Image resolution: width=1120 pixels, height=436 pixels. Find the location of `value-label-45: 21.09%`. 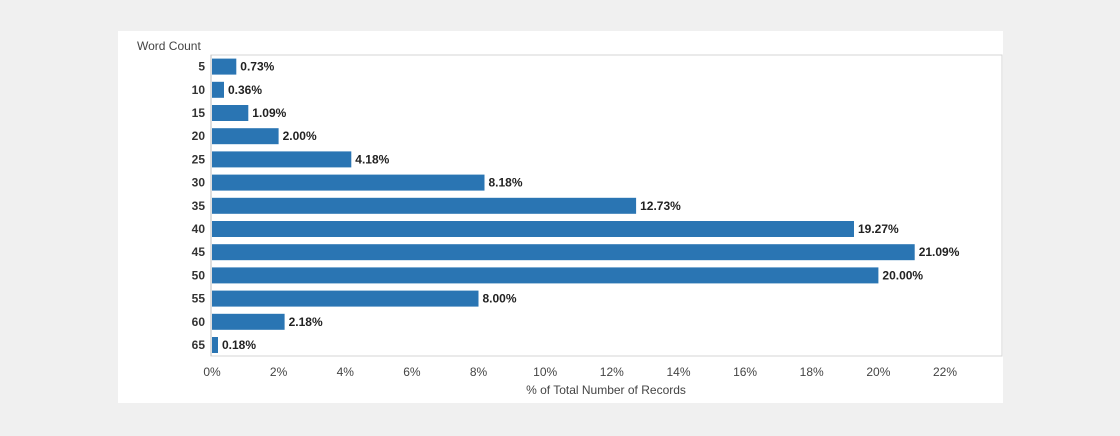

value-label-45: 21.09% is located at coordinates (939, 252).